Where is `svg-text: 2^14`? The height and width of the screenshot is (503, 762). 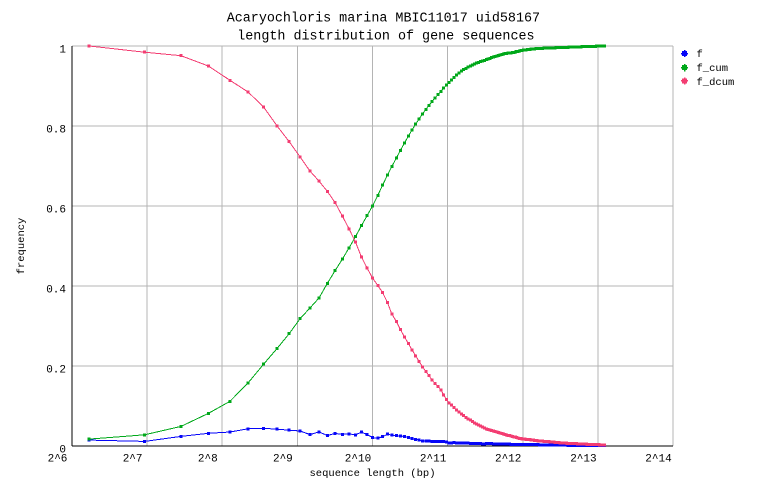
svg-text: 2^14 is located at coordinates (658, 459).